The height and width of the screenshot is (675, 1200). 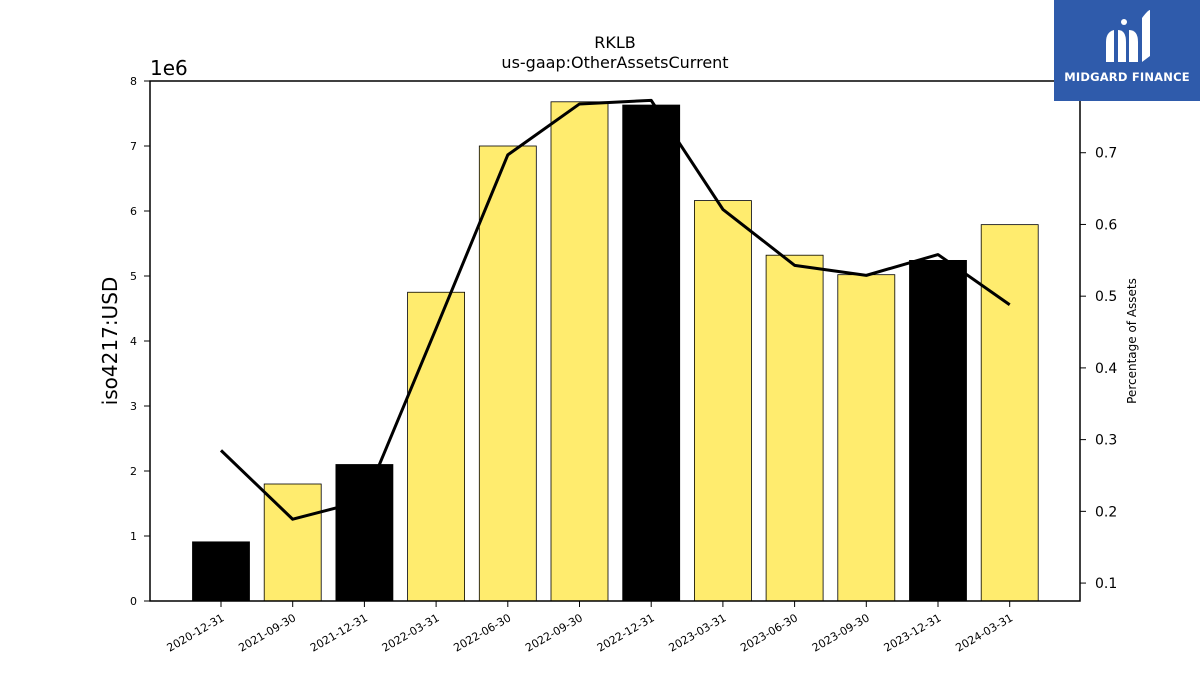 I want to click on x-tick-label: 2022-06-30, so click(x=482, y=632).